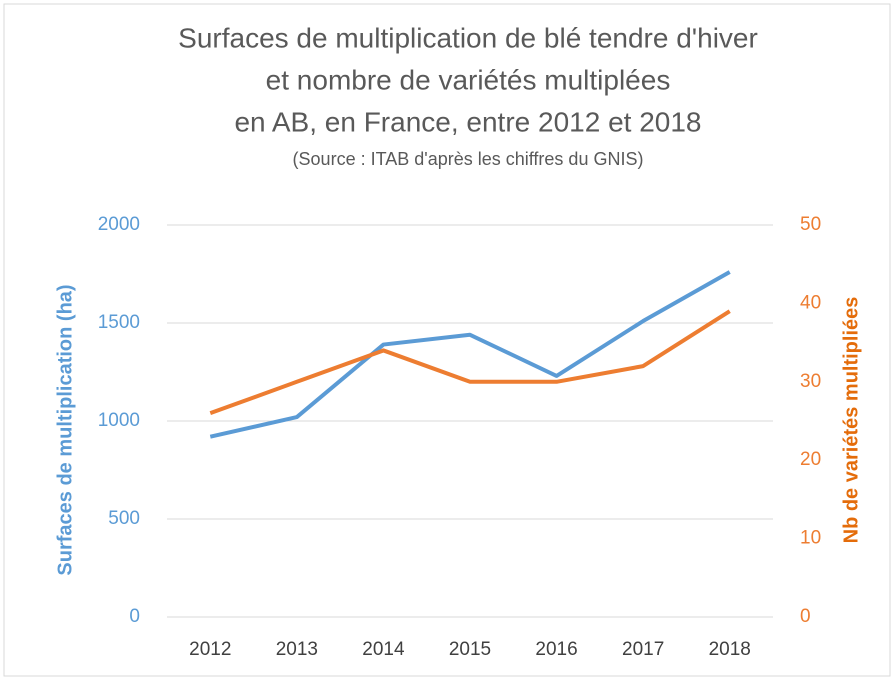  I want to click on y2-tick-label: 50, so click(810, 224).